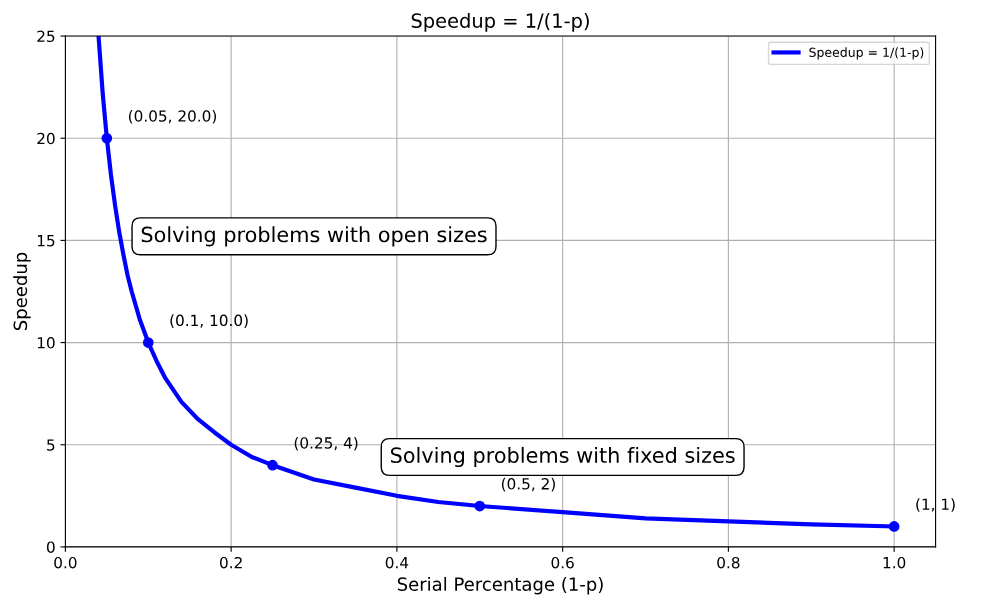 The image size is (1006, 601). Describe the element at coordinates (50, 547) in the screenshot. I see `y-tick-label: 0` at that location.